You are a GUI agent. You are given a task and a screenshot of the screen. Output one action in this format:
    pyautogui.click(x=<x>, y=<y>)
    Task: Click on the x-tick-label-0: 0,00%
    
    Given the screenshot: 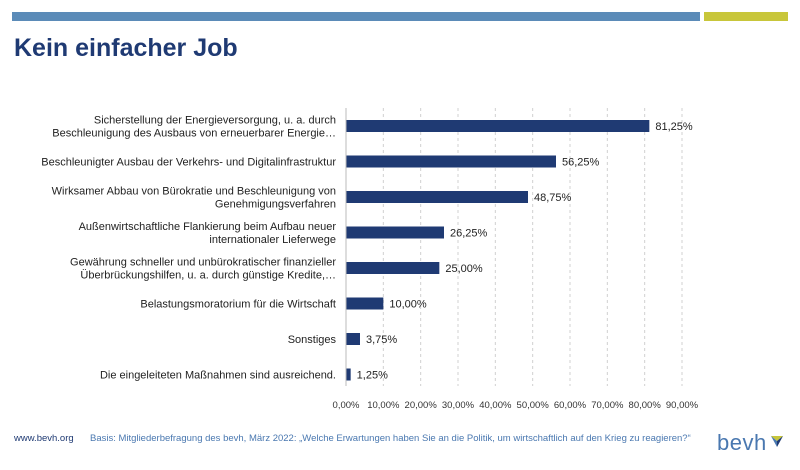 What is the action you would take?
    pyautogui.click(x=346, y=405)
    